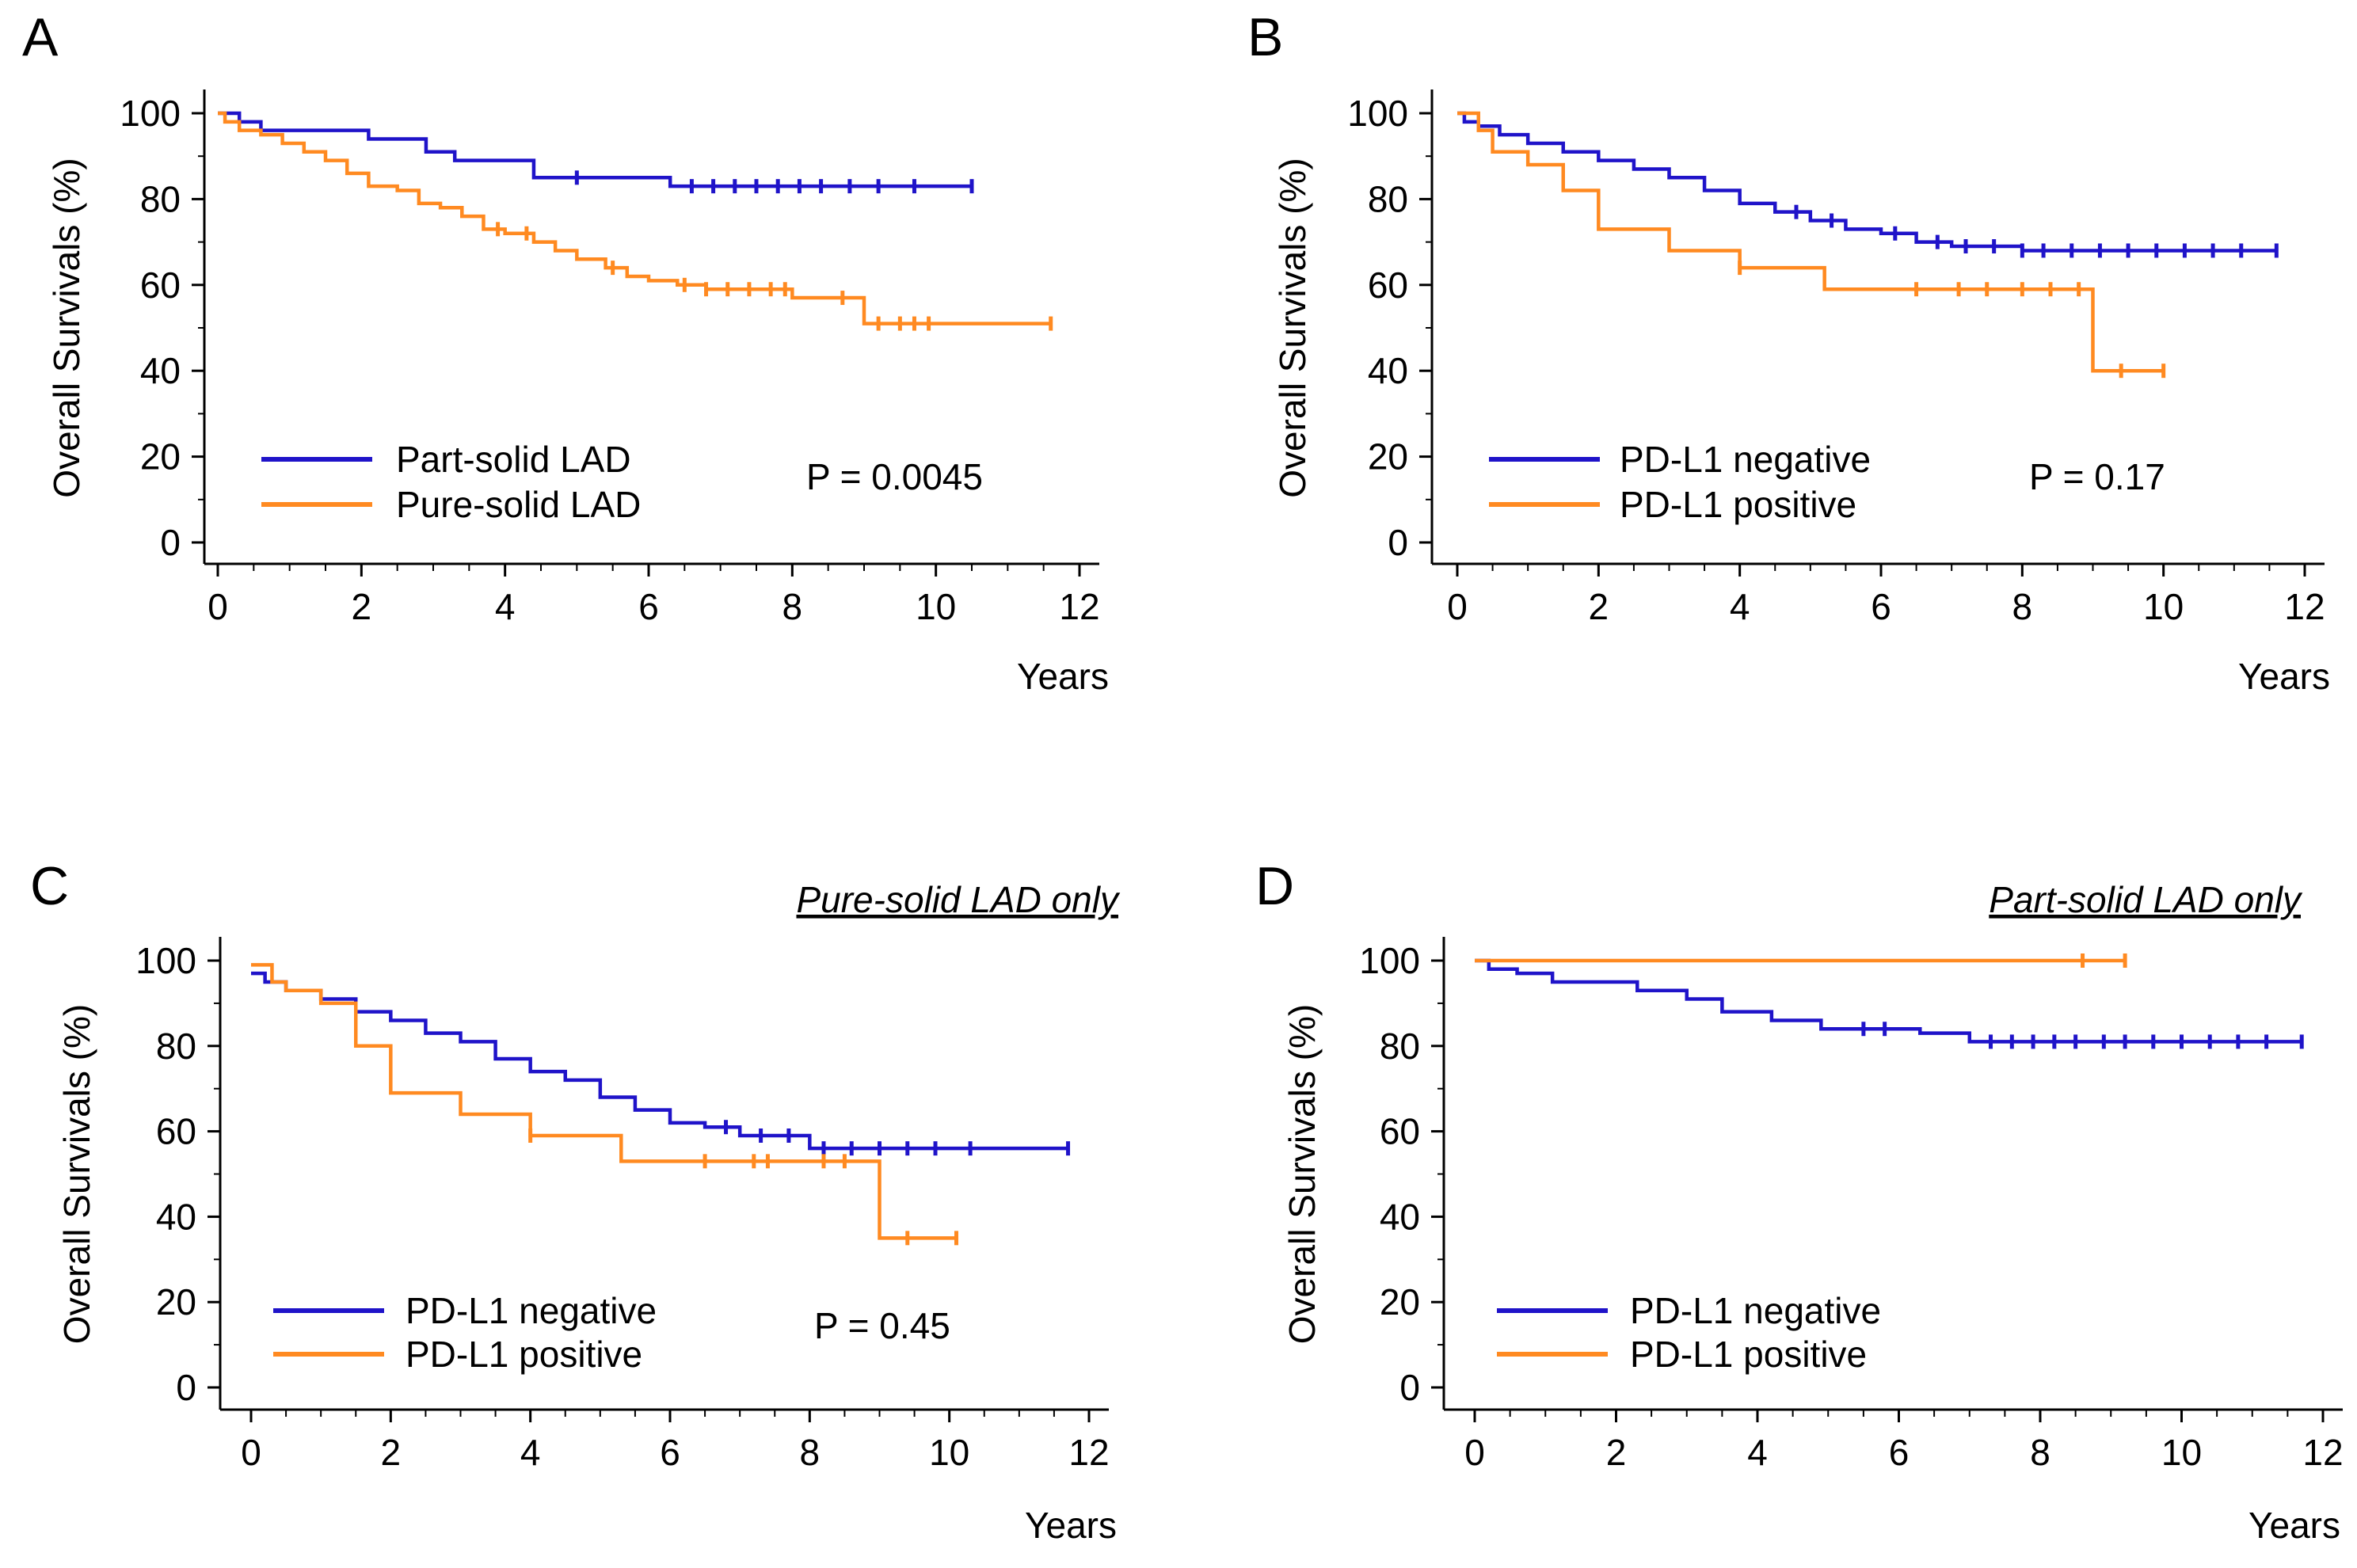  Describe the element at coordinates (518, 504) in the screenshot. I see `legend-label: Pure-solid LAD` at that location.